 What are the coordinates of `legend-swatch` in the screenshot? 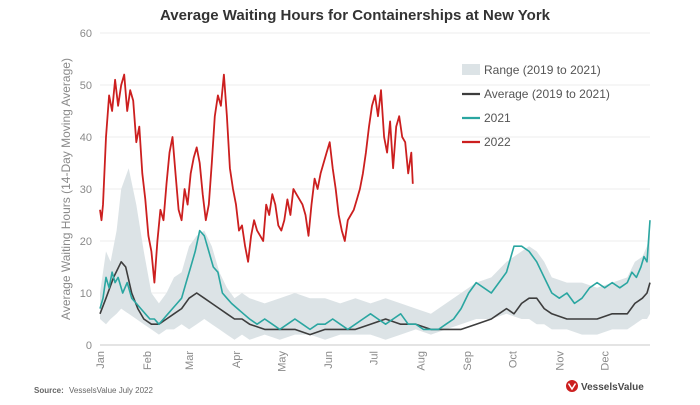 It's located at (471, 69).